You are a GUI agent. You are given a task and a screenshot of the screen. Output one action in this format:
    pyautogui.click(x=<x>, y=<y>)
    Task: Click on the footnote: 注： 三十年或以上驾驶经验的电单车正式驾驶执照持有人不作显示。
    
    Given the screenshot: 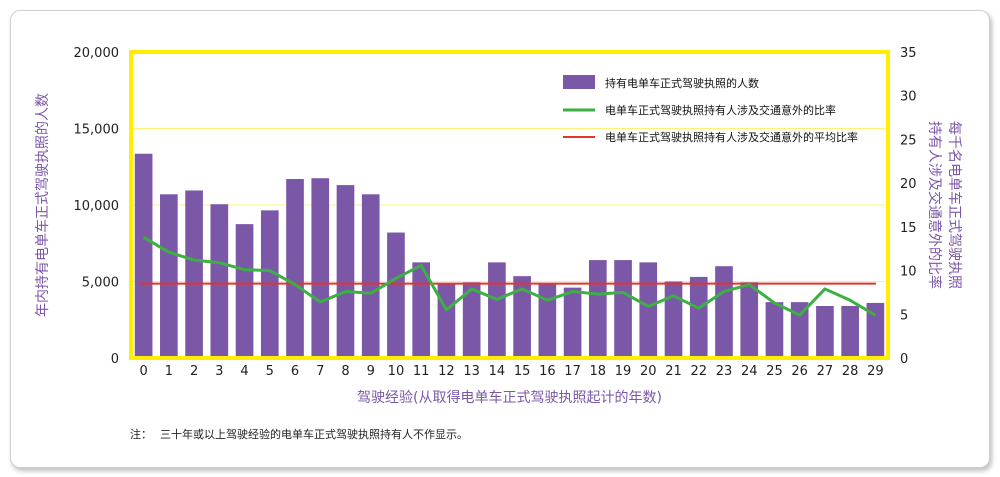 What is the action you would take?
    pyautogui.click(x=303, y=434)
    